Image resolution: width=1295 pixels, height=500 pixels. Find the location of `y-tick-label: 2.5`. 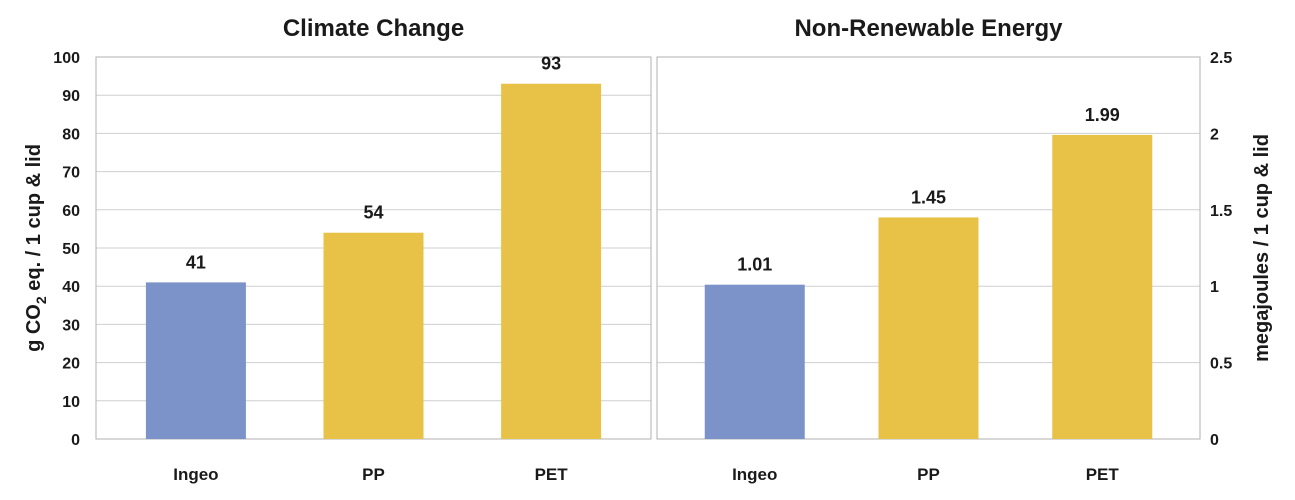

y-tick-label: 2.5 is located at coordinates (1221, 58).